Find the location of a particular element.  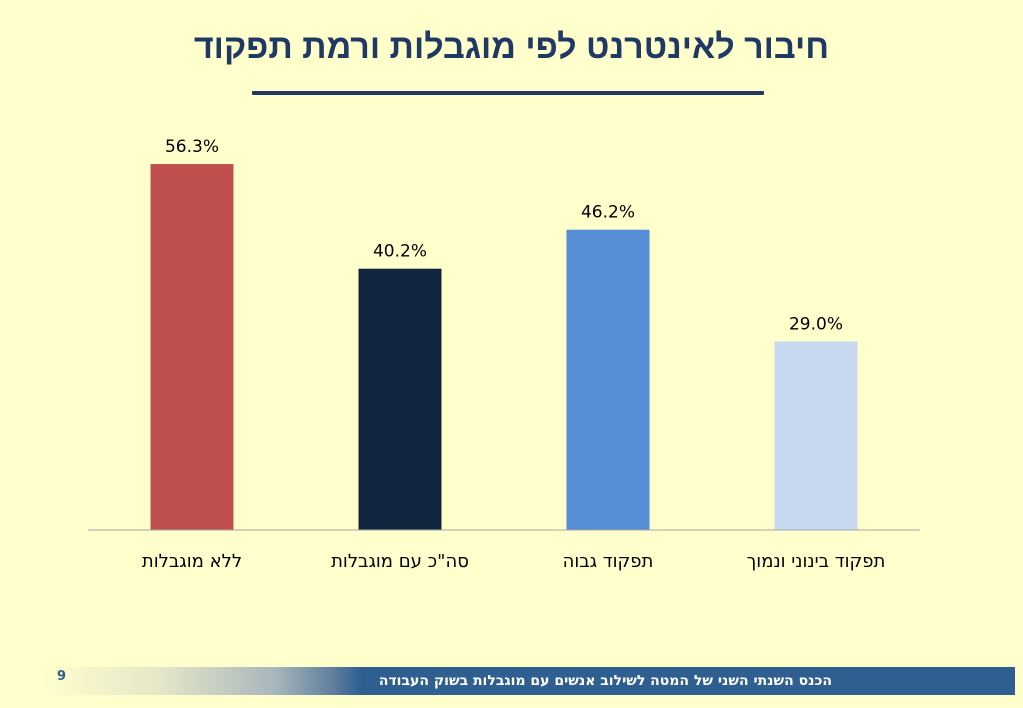

page-number: 9 is located at coordinates (62, 676).